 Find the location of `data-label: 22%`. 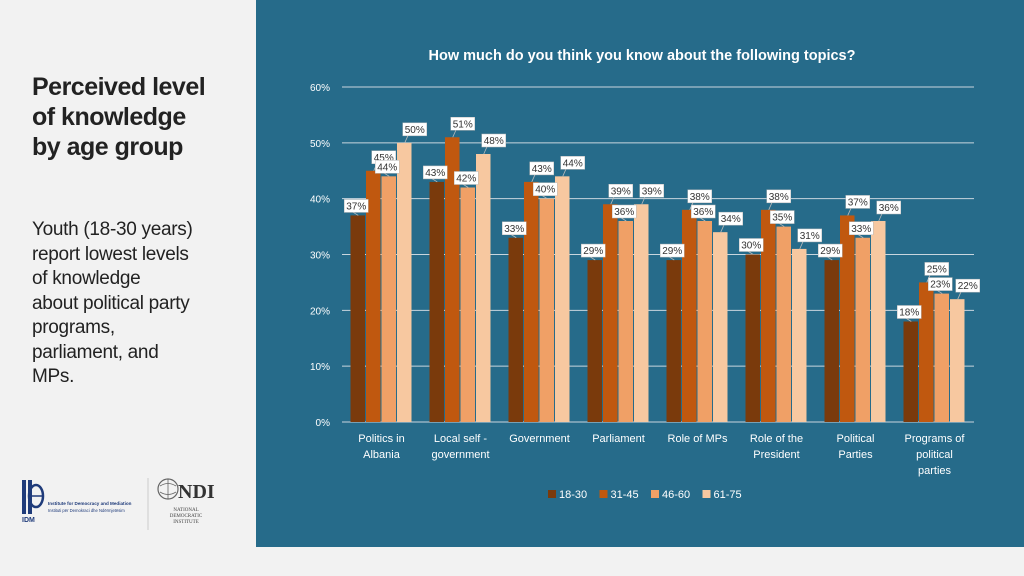

data-label: 22% is located at coordinates (968, 286).